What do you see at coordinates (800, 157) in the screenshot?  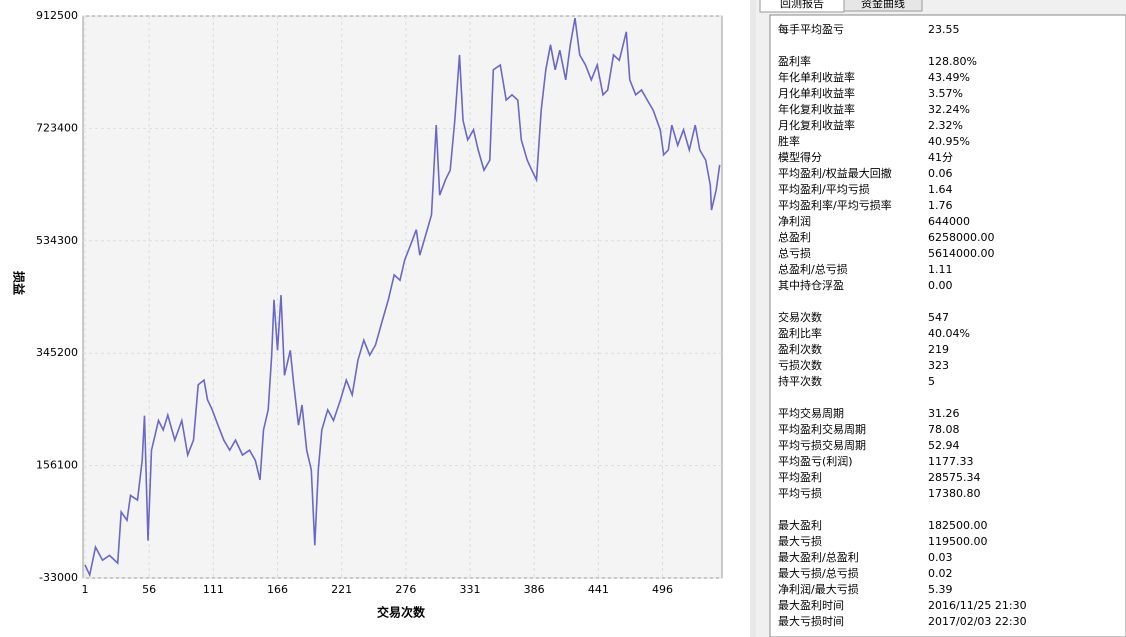 I see `stat-label: 模型得分` at bounding box center [800, 157].